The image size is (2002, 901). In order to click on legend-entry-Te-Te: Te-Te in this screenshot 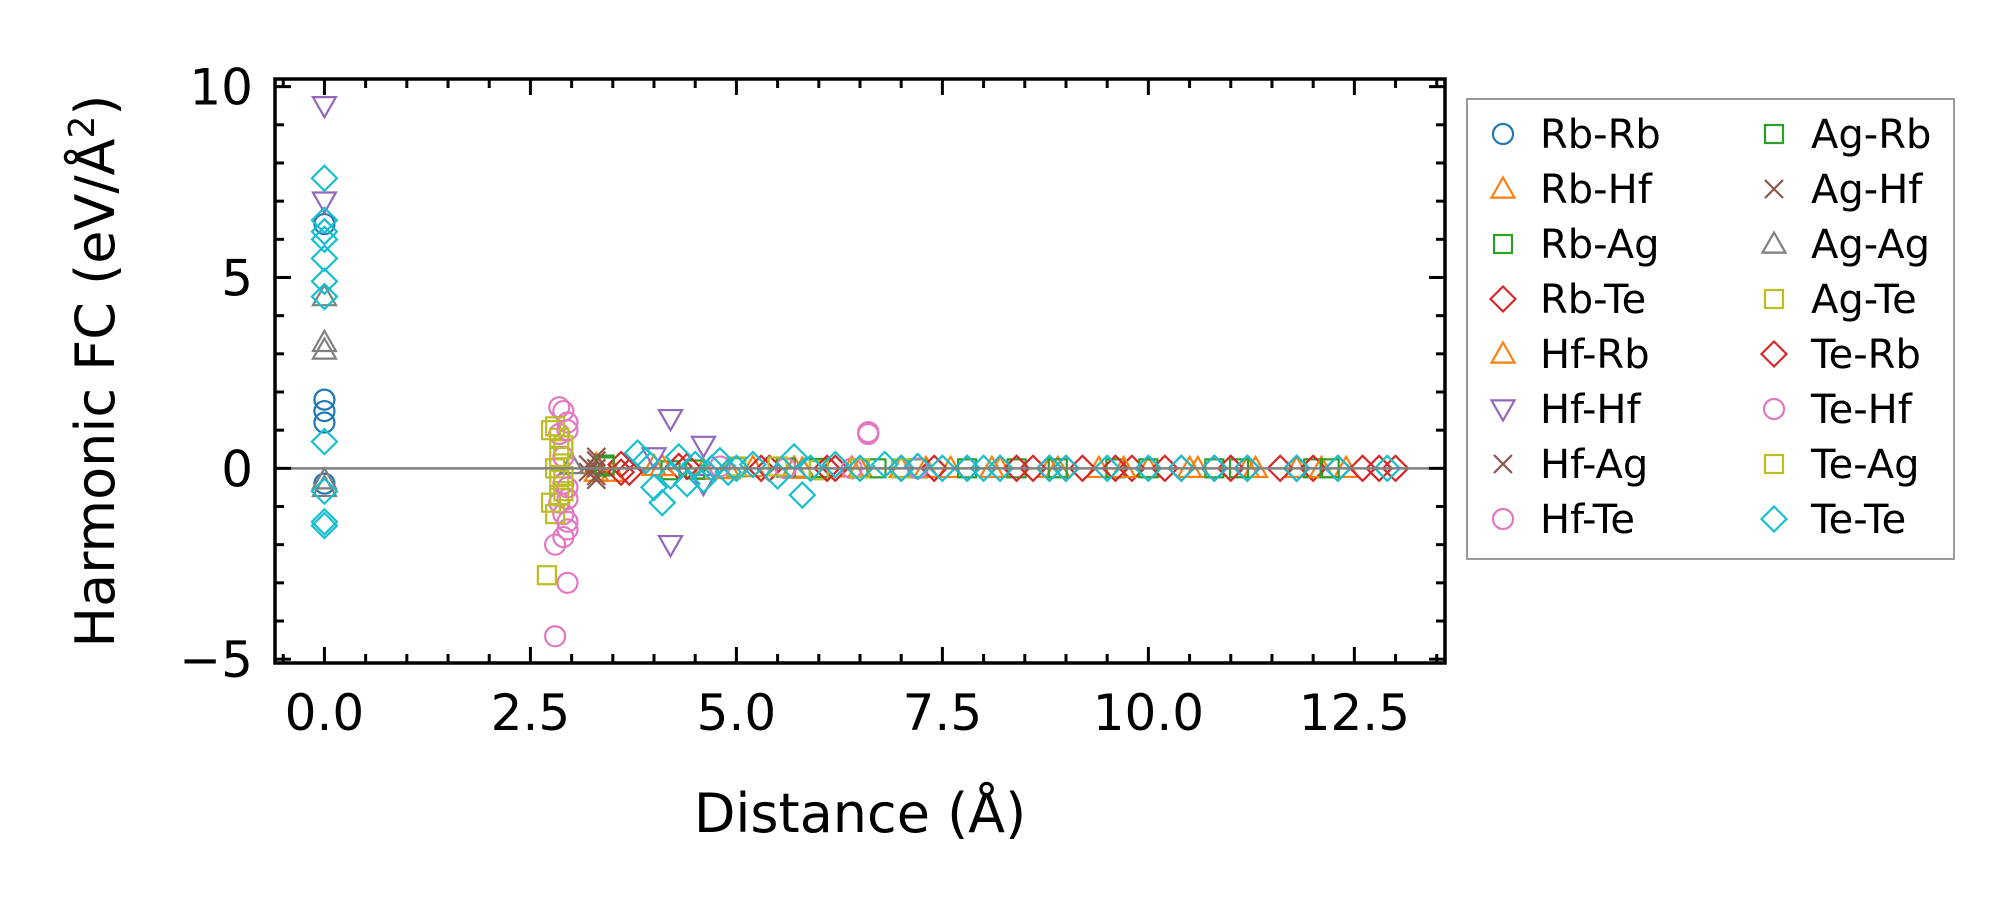, I will do `click(1832, 520)`.